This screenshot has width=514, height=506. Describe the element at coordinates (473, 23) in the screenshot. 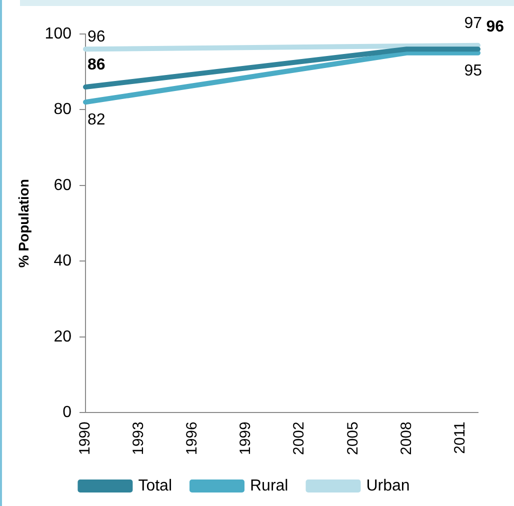

I see `data-label: 97` at that location.